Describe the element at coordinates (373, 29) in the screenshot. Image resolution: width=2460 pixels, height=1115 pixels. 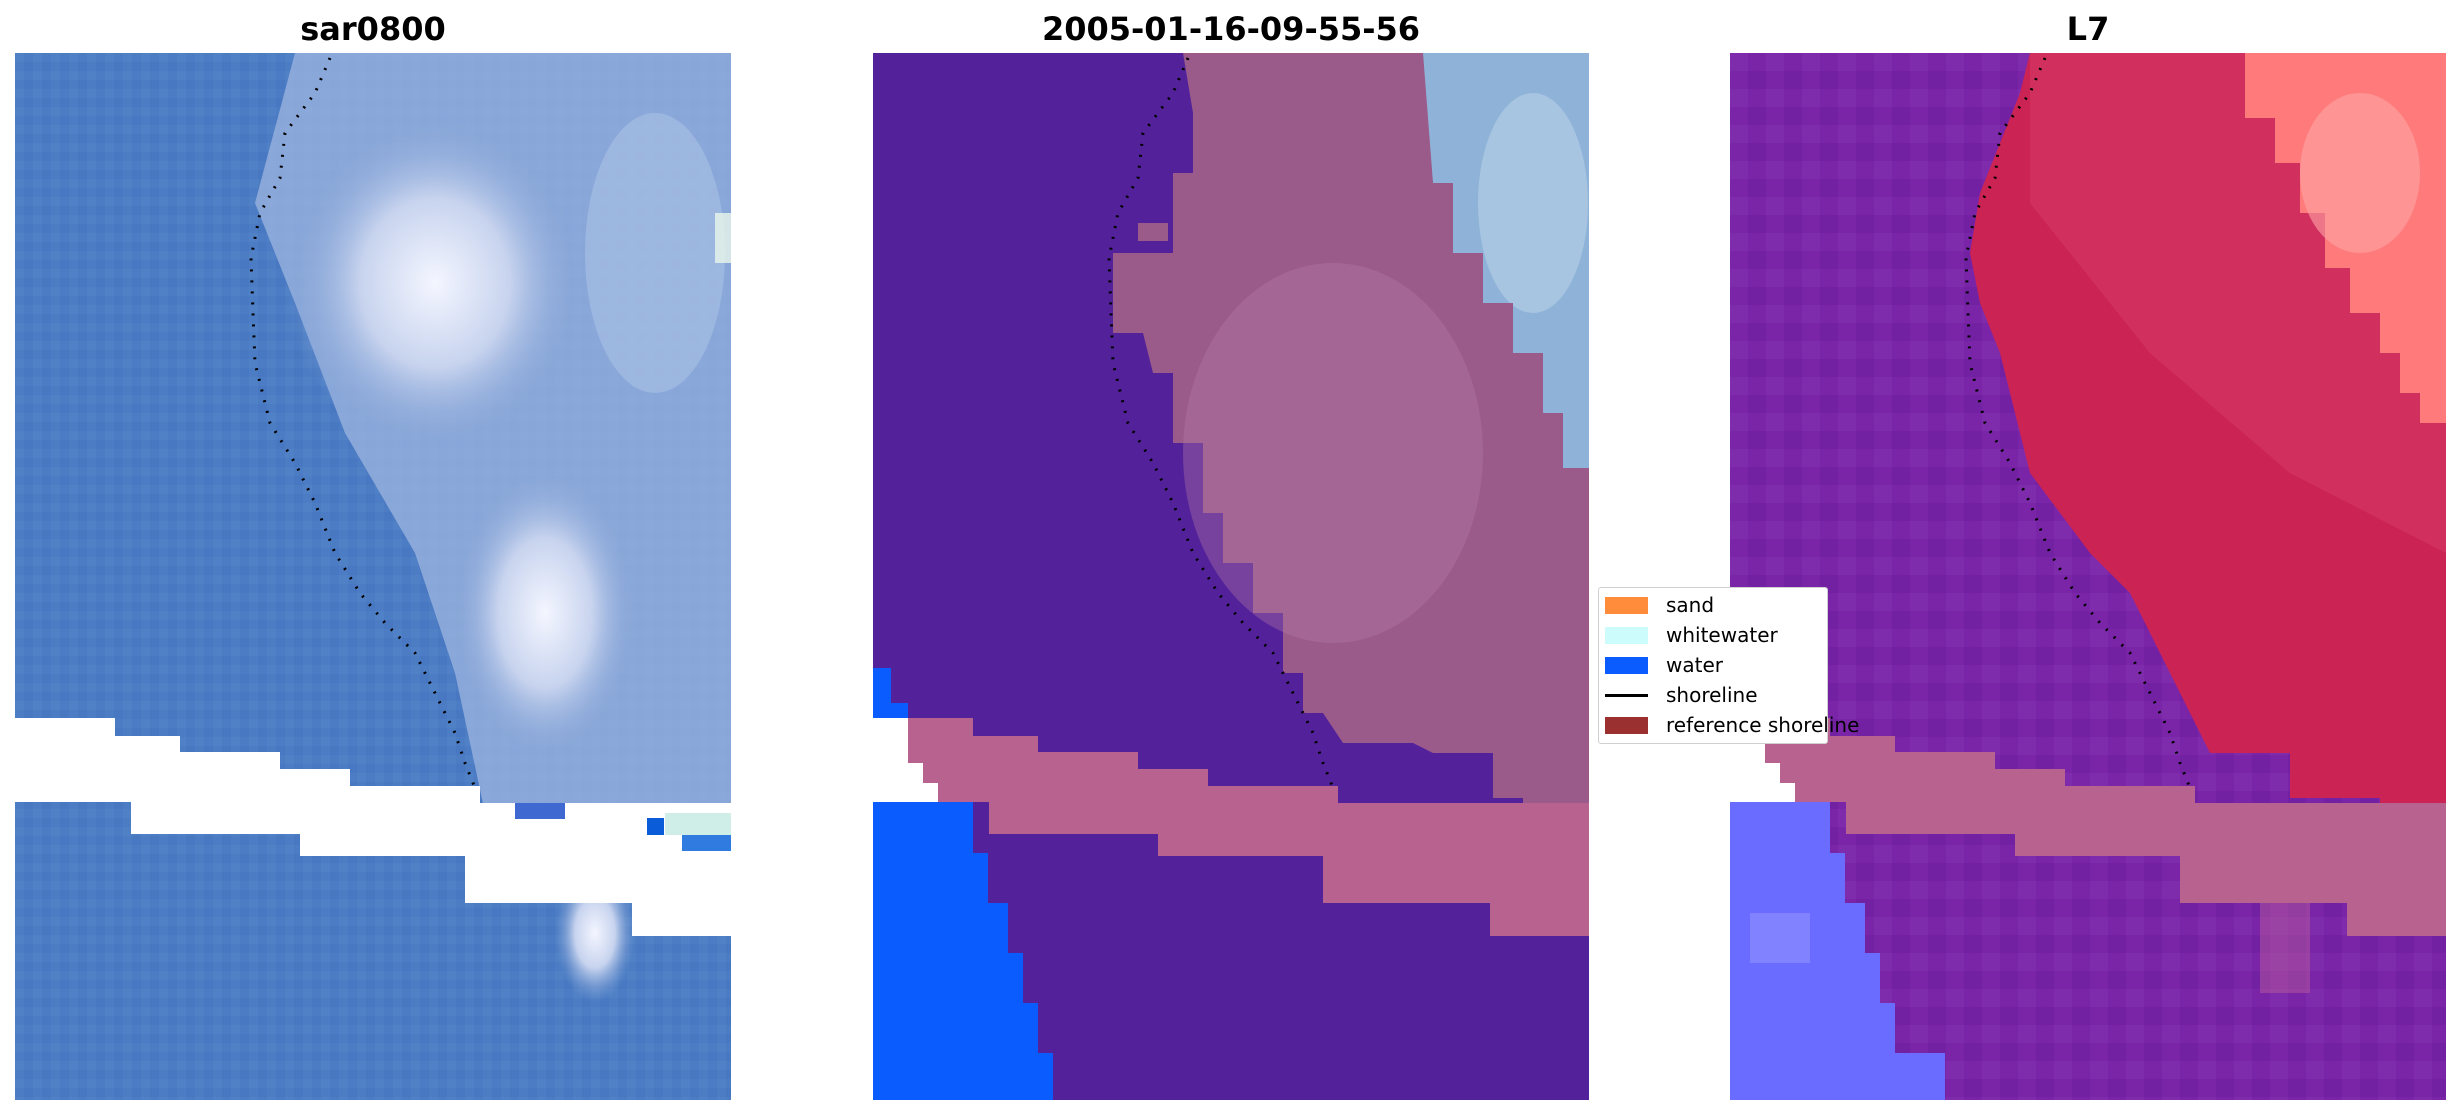
I see `panel-title-sar: sar0800` at that location.